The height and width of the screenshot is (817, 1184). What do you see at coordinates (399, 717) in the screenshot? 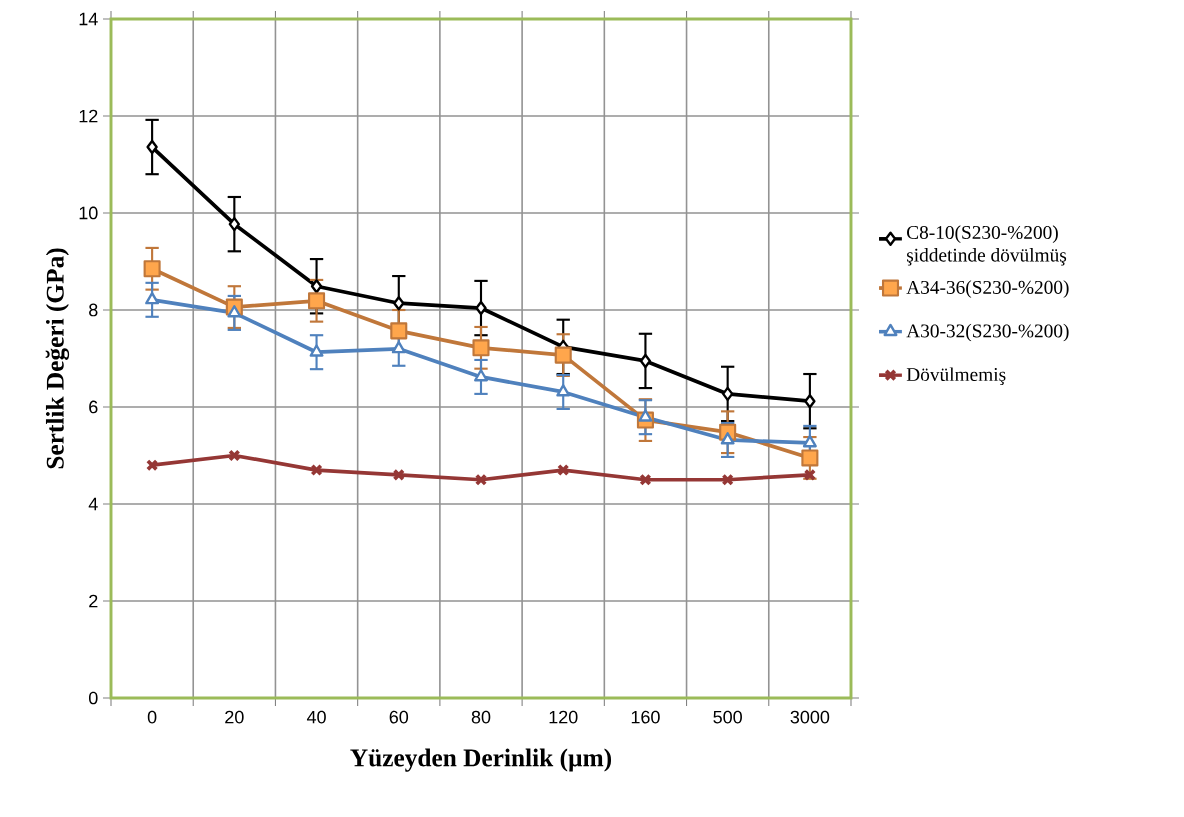
I see `x-tick-label: 60` at bounding box center [399, 717].